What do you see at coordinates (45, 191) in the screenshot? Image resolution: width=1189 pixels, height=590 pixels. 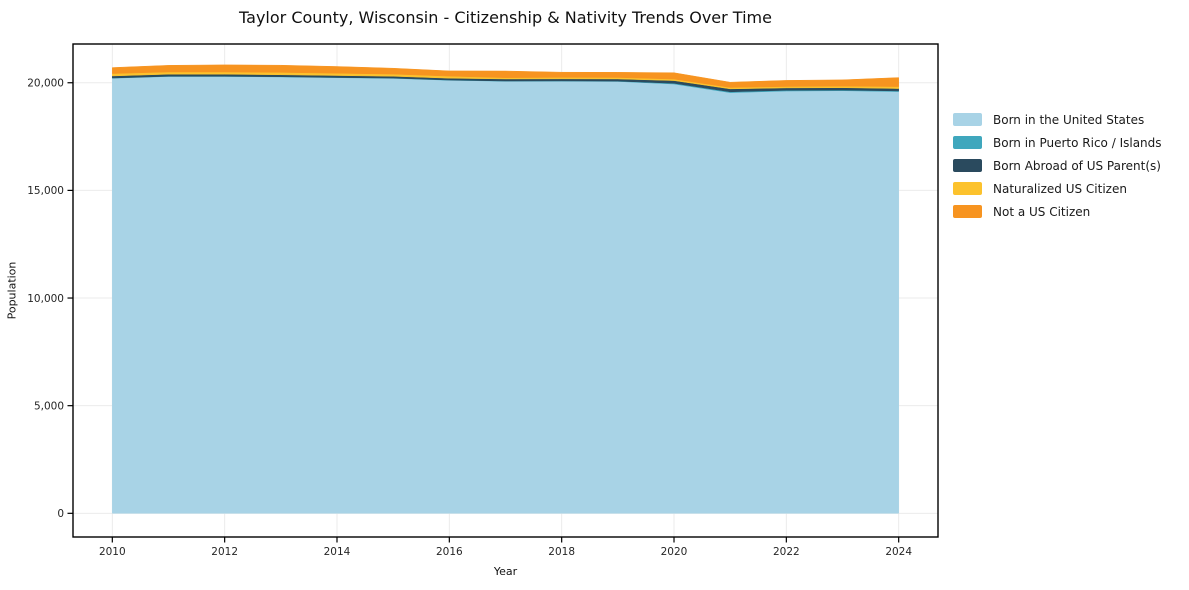 I see `y-tick-label: 15,000` at bounding box center [45, 191].